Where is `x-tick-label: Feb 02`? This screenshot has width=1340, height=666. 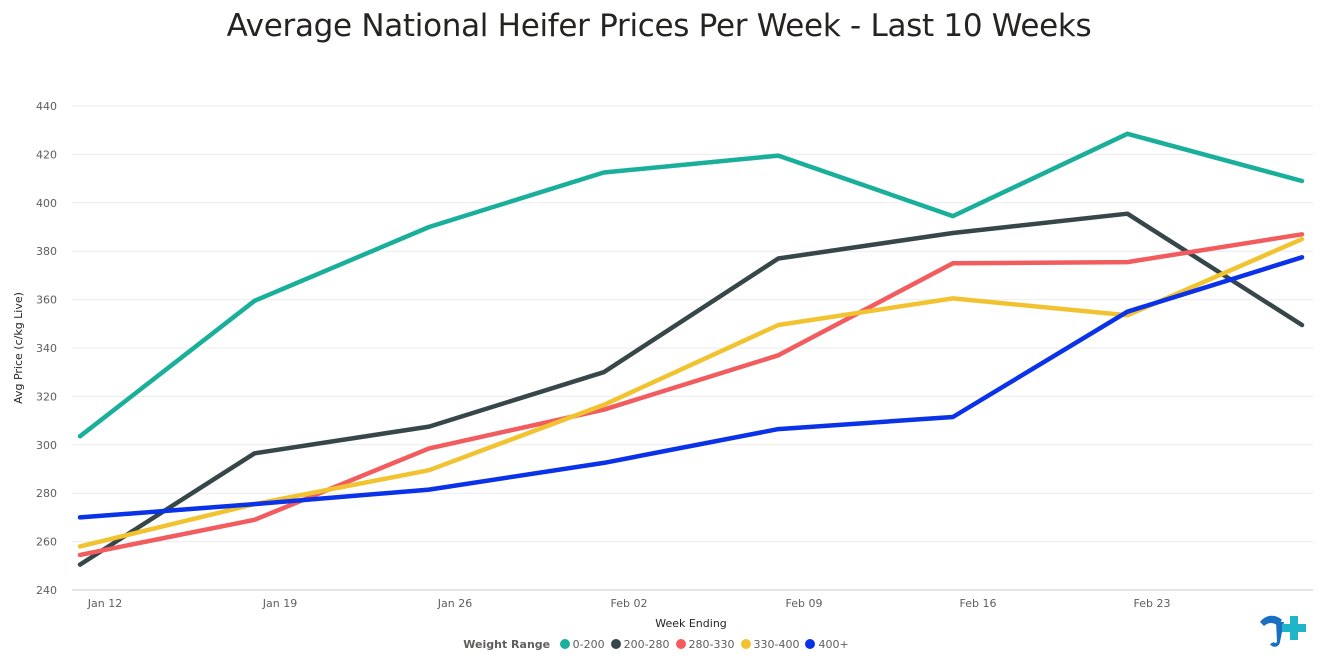 x-tick-label: Feb 02 is located at coordinates (629, 603).